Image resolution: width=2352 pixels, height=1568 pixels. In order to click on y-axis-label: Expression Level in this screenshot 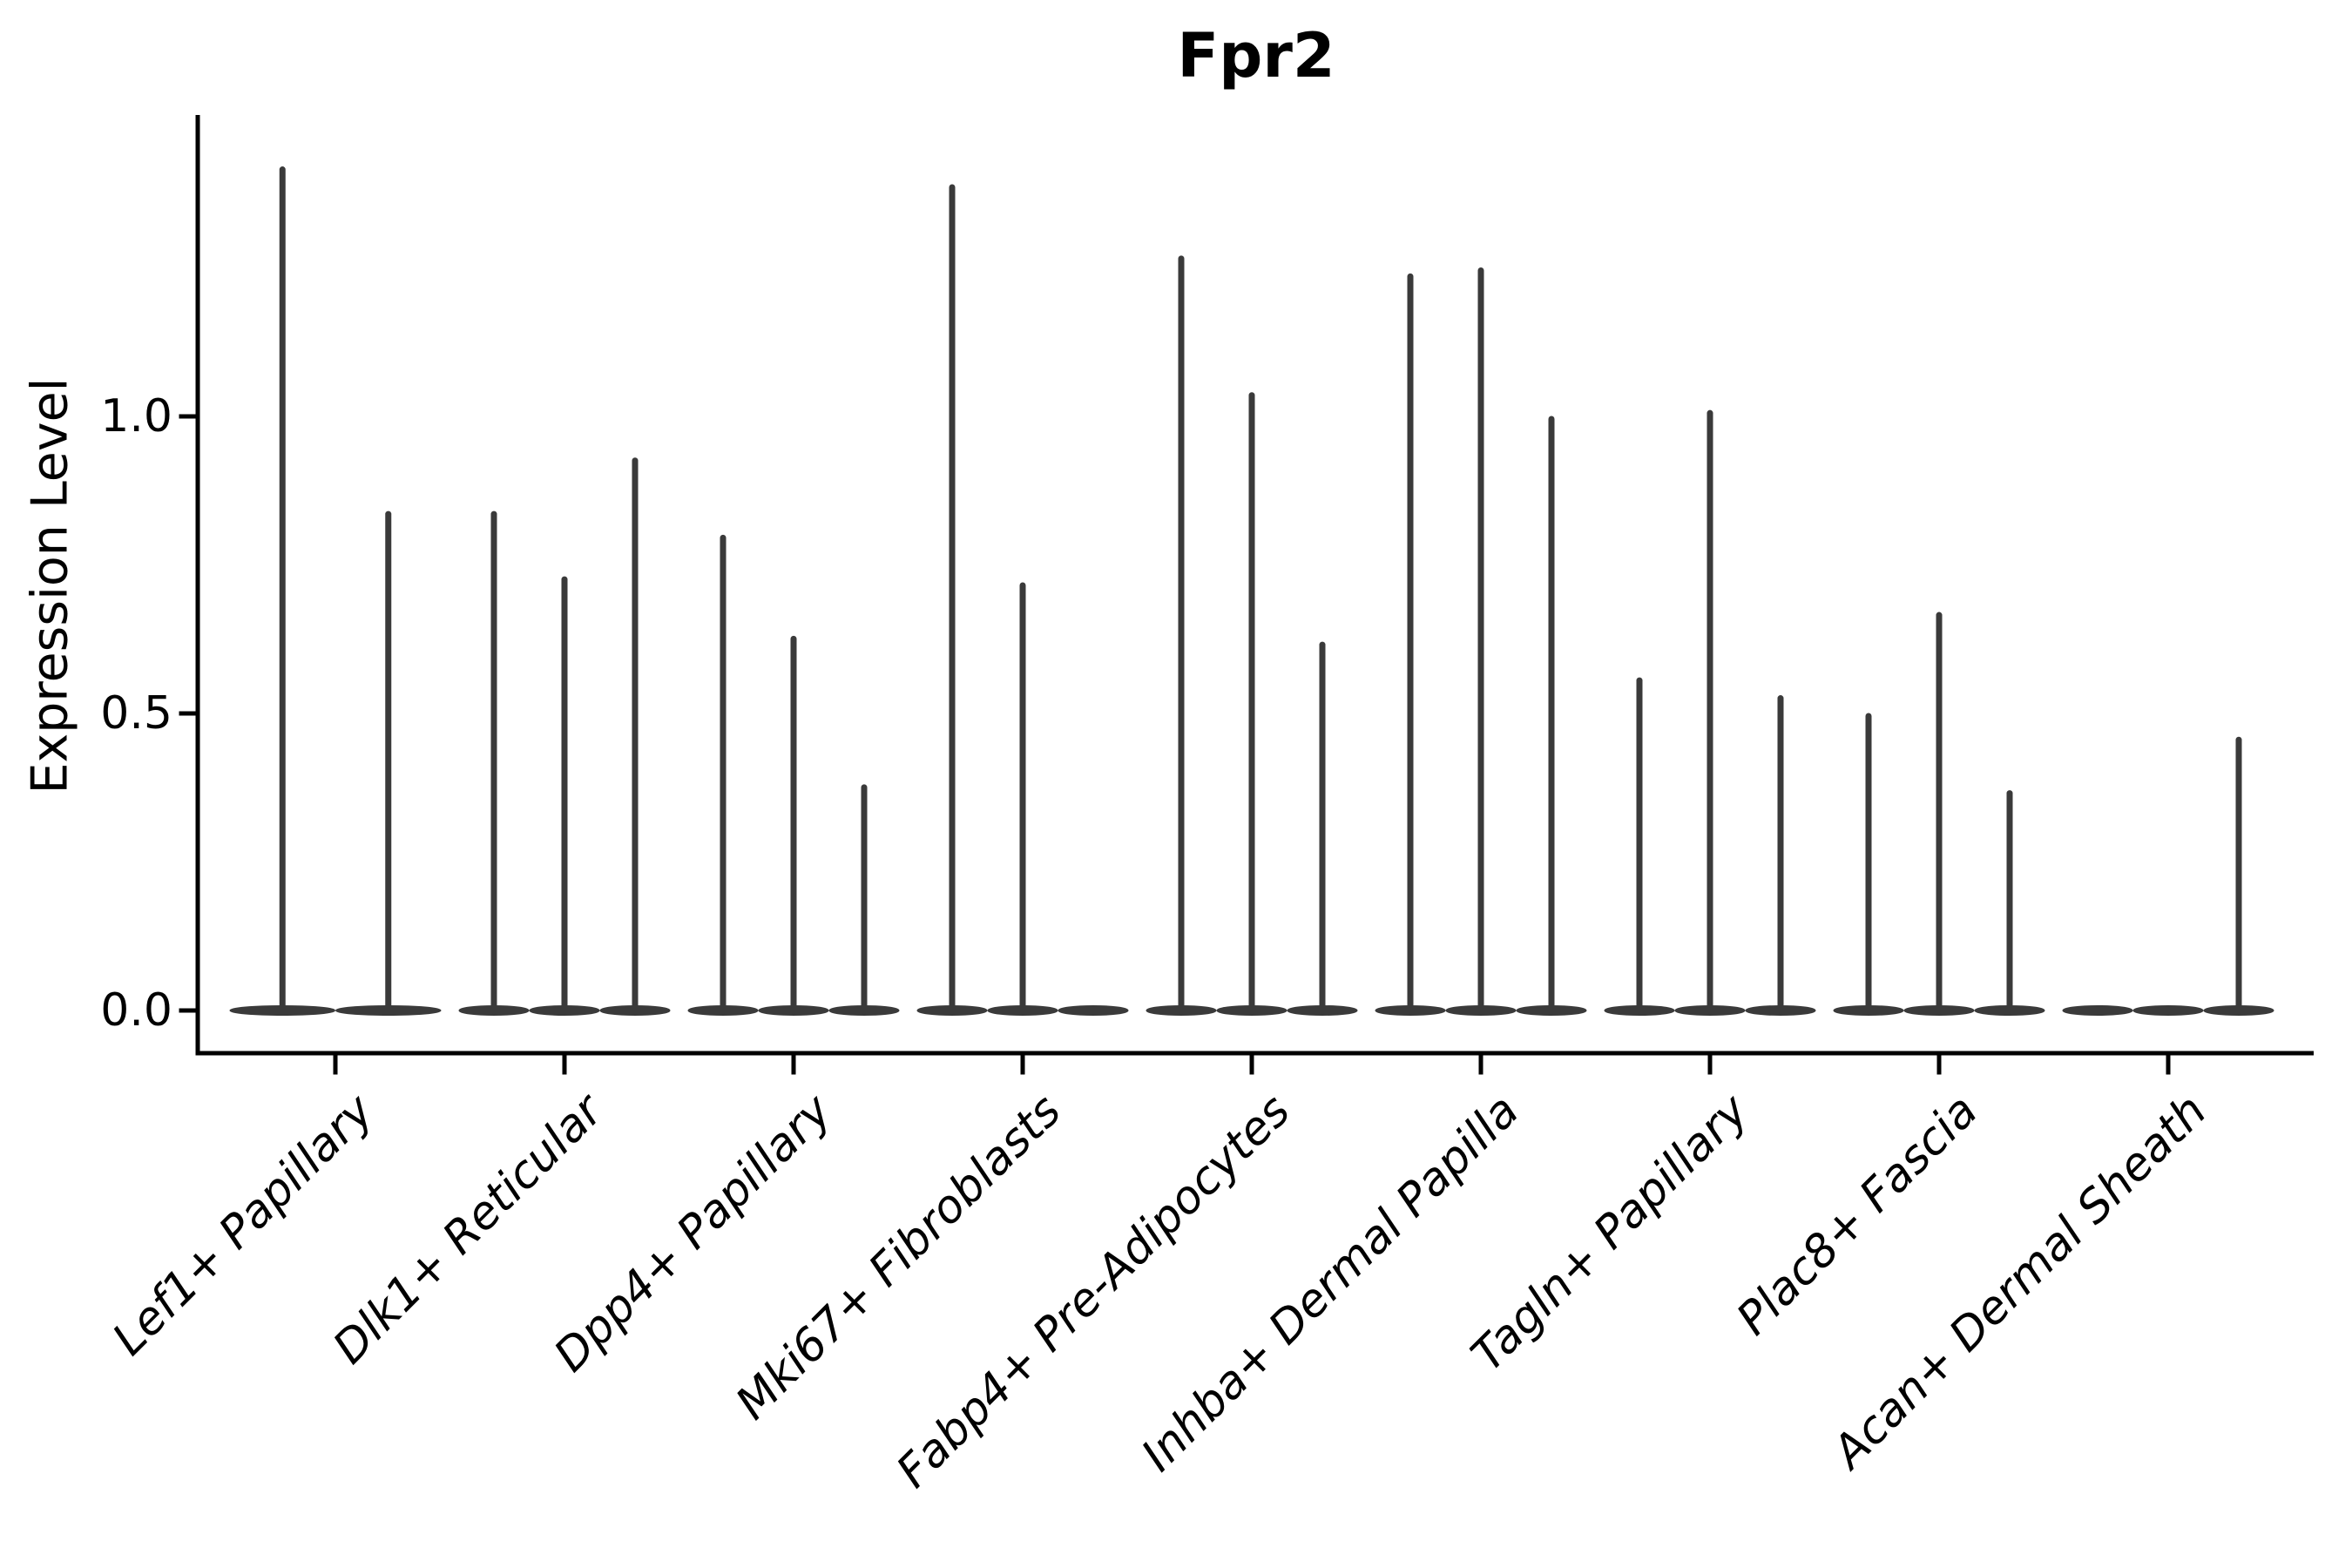, I will do `click(50, 585)`.